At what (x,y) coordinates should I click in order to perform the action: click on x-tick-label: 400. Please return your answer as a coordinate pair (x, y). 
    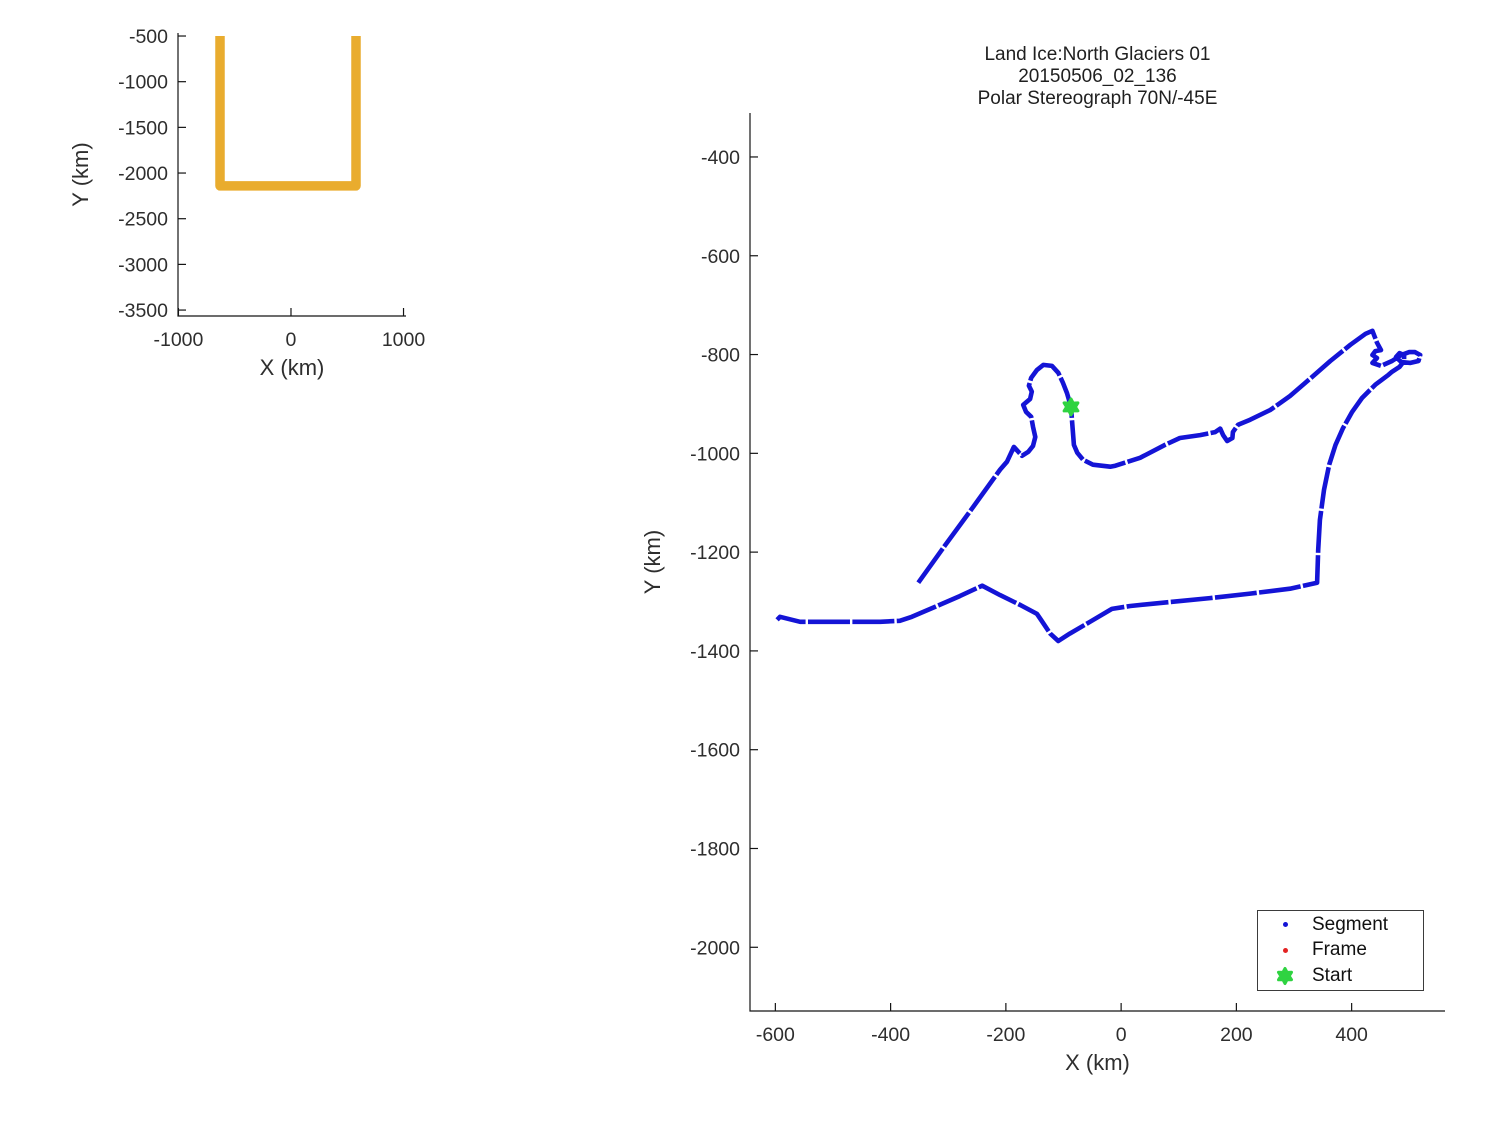
    Looking at the image, I should click on (1351, 1035).